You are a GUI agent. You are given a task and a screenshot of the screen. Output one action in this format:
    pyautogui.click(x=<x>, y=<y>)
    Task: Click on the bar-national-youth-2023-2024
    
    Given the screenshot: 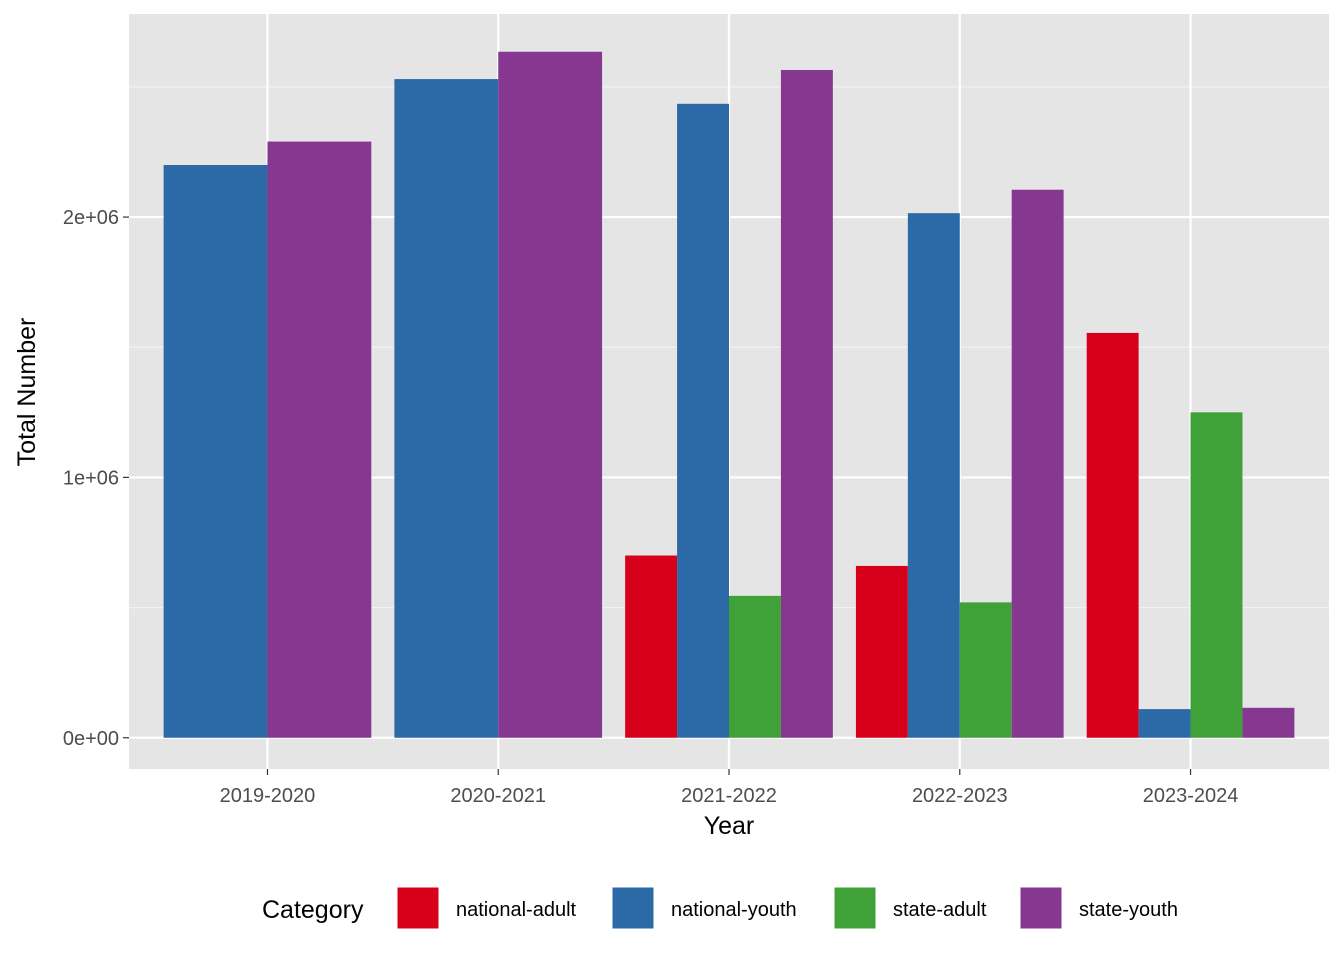 What is the action you would take?
    pyautogui.click(x=1164, y=723)
    